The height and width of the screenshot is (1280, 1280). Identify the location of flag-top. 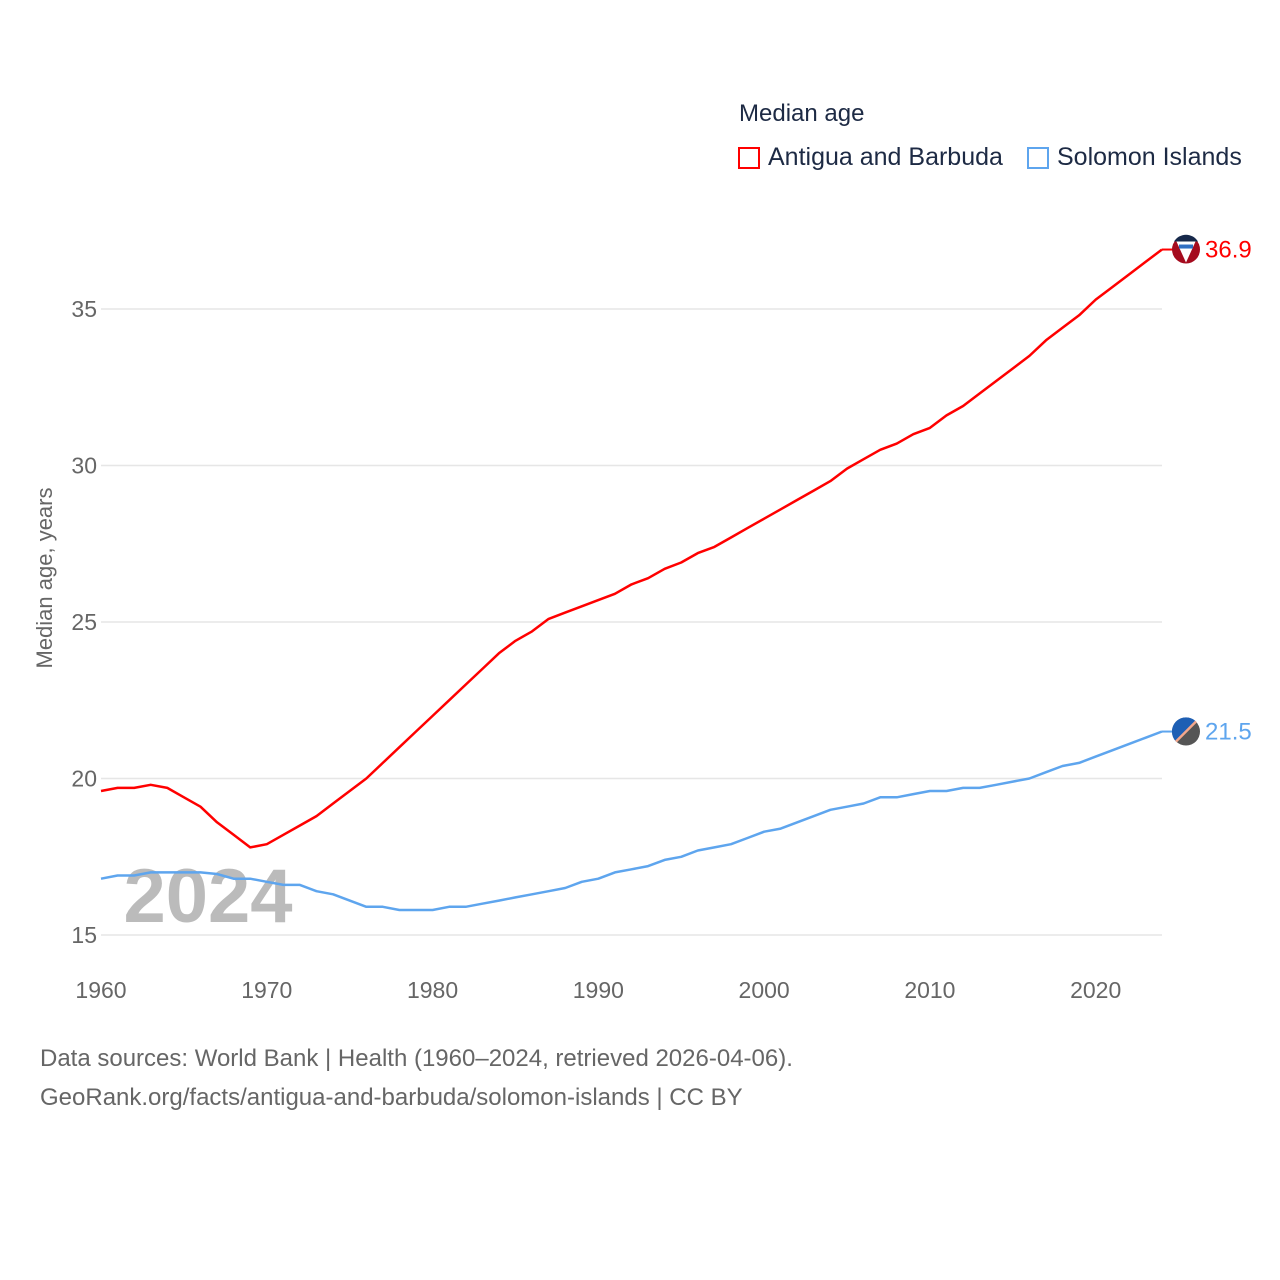
(1186, 238).